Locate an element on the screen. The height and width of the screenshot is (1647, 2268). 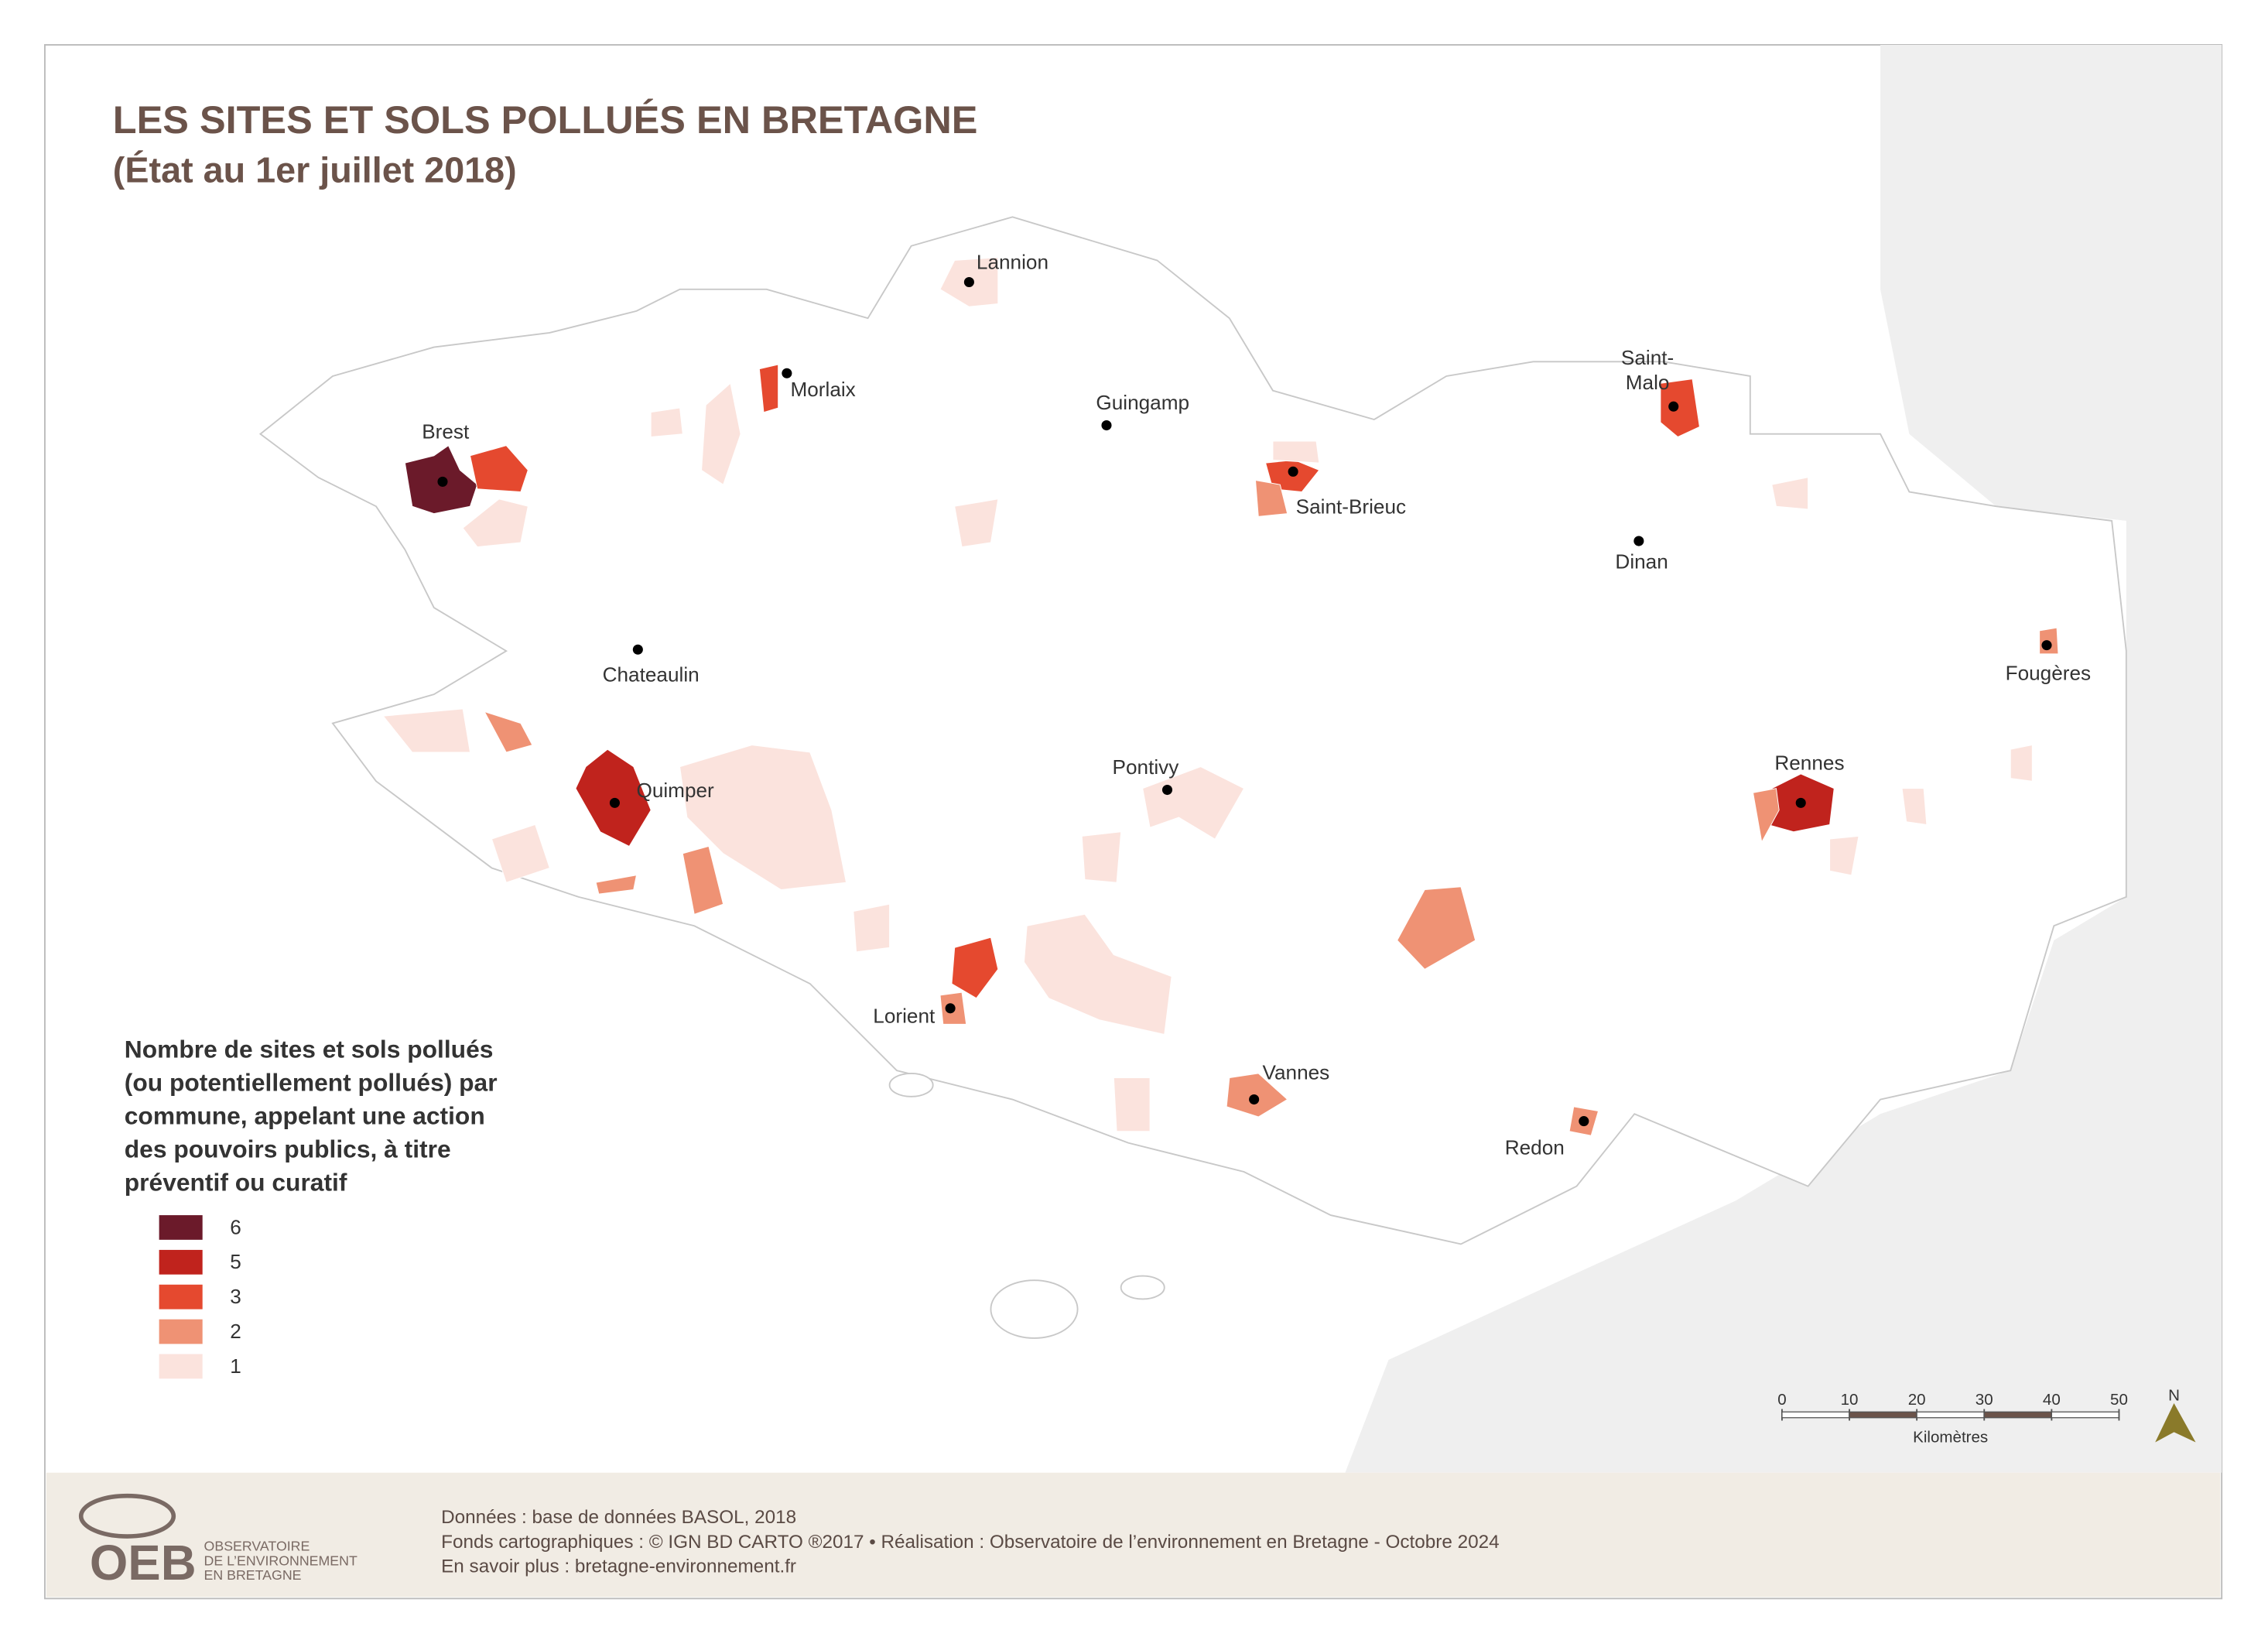
city-label: Morlaix is located at coordinates (822, 389).